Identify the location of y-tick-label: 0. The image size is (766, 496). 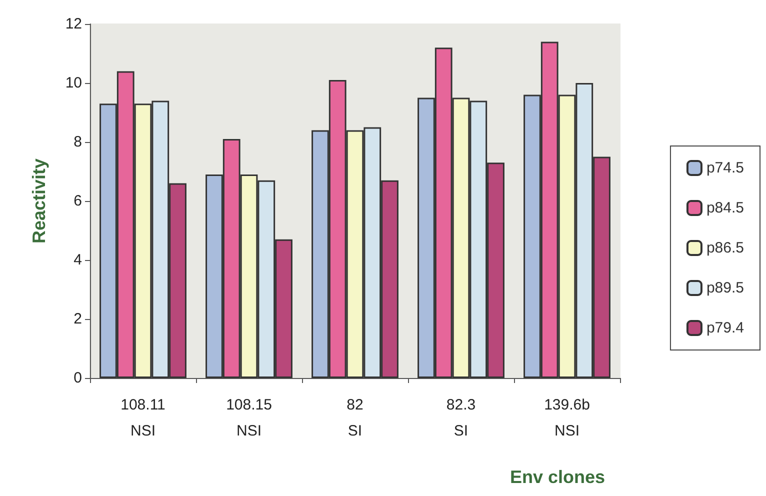
(78, 378).